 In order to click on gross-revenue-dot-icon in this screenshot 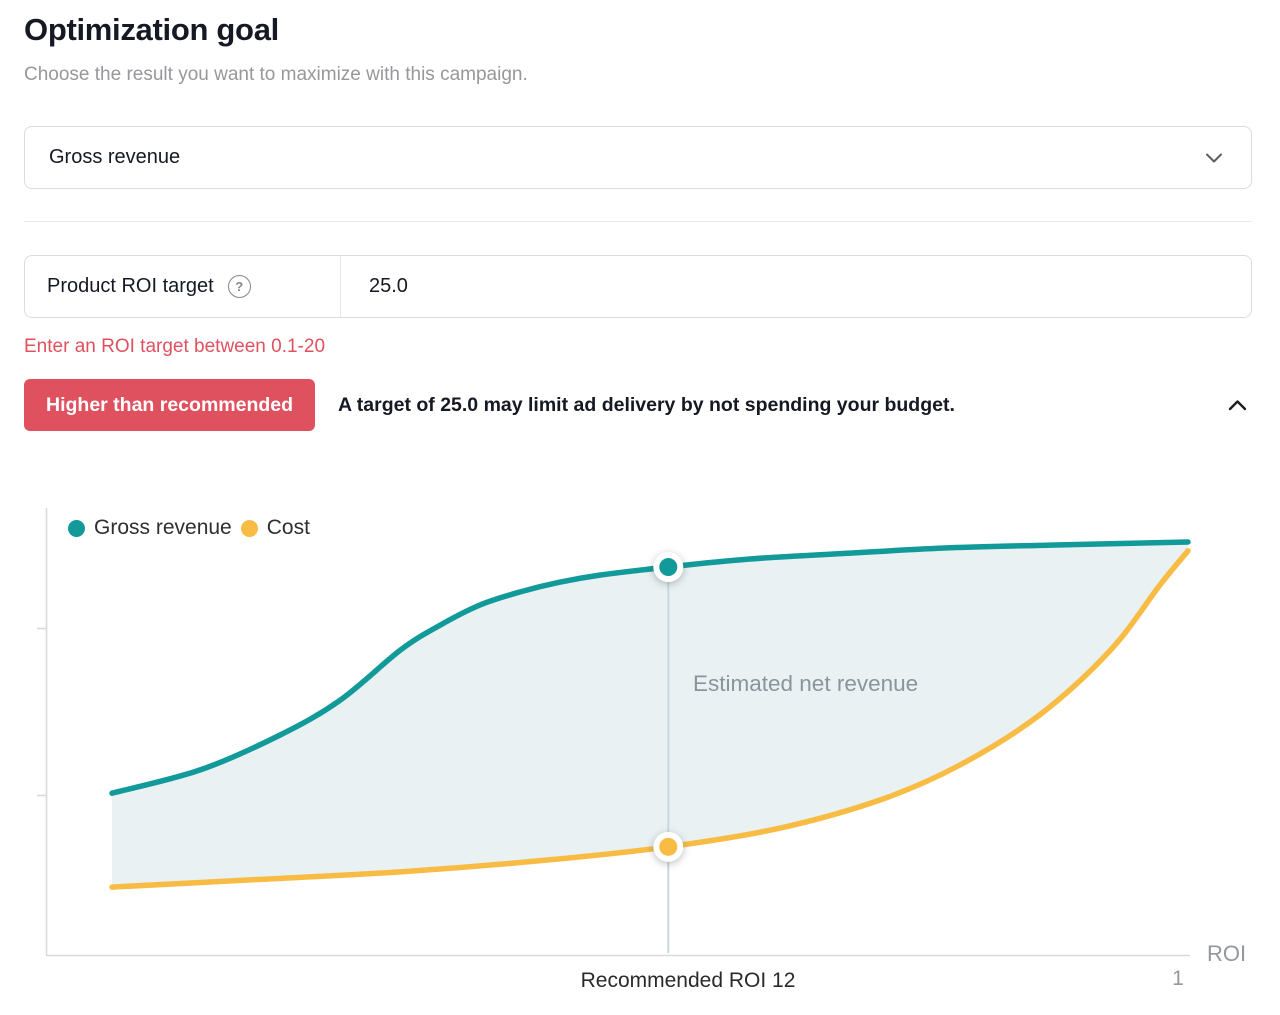, I will do `click(76, 528)`.